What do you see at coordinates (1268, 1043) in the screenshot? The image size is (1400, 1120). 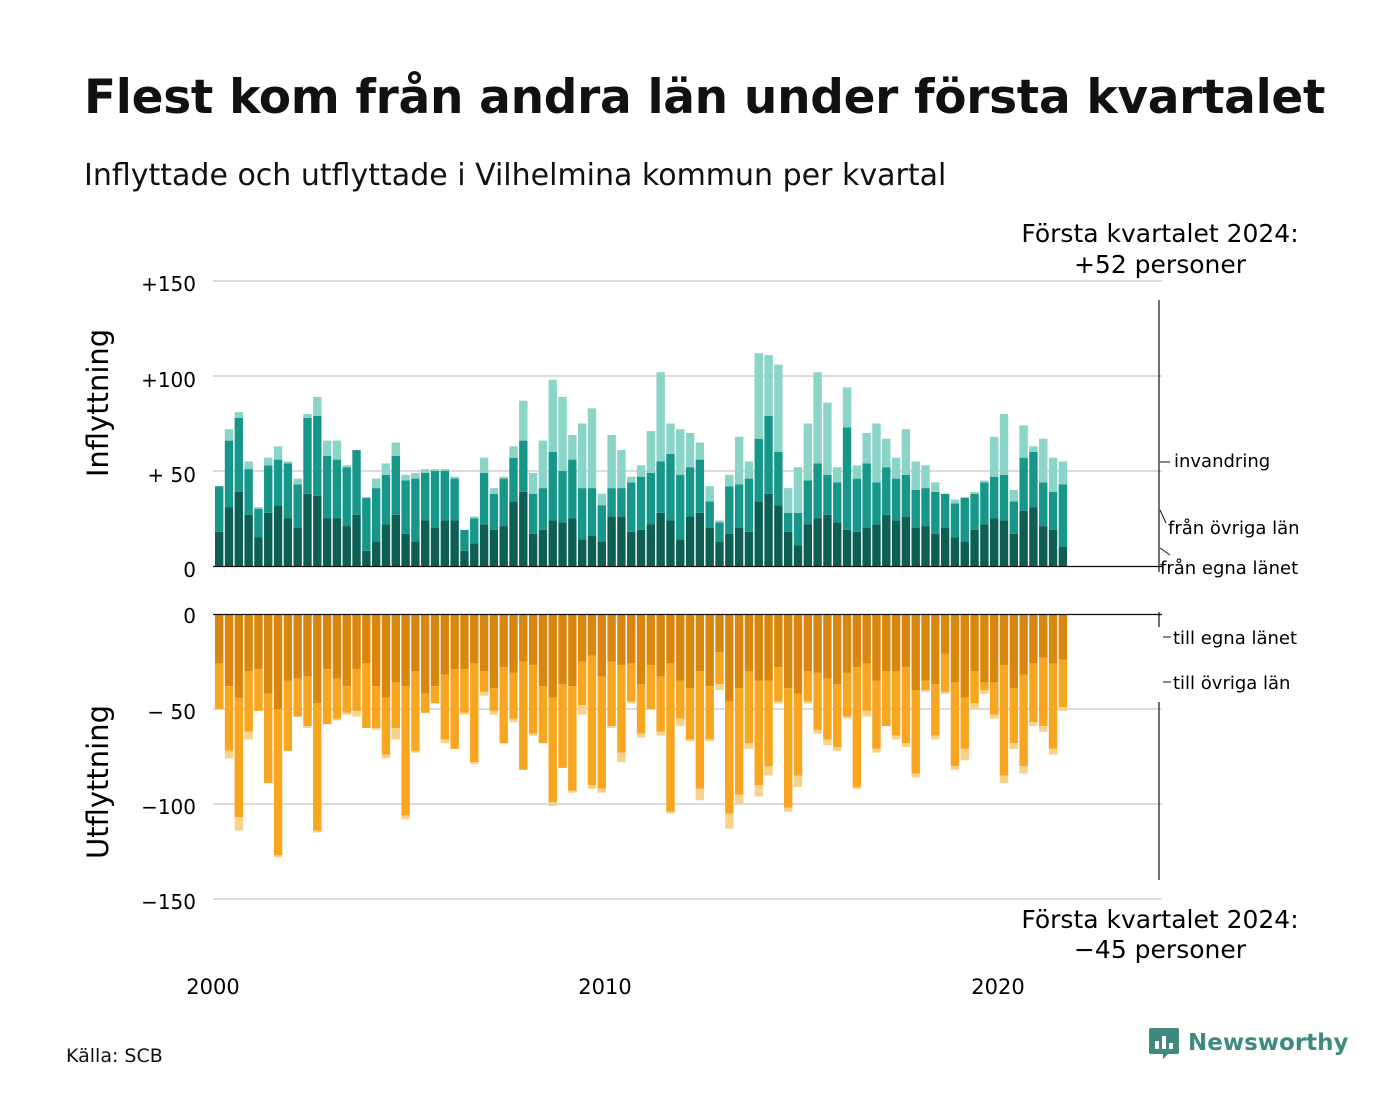 I see `newsworthy-logo-text: Newsworthy` at bounding box center [1268, 1043].